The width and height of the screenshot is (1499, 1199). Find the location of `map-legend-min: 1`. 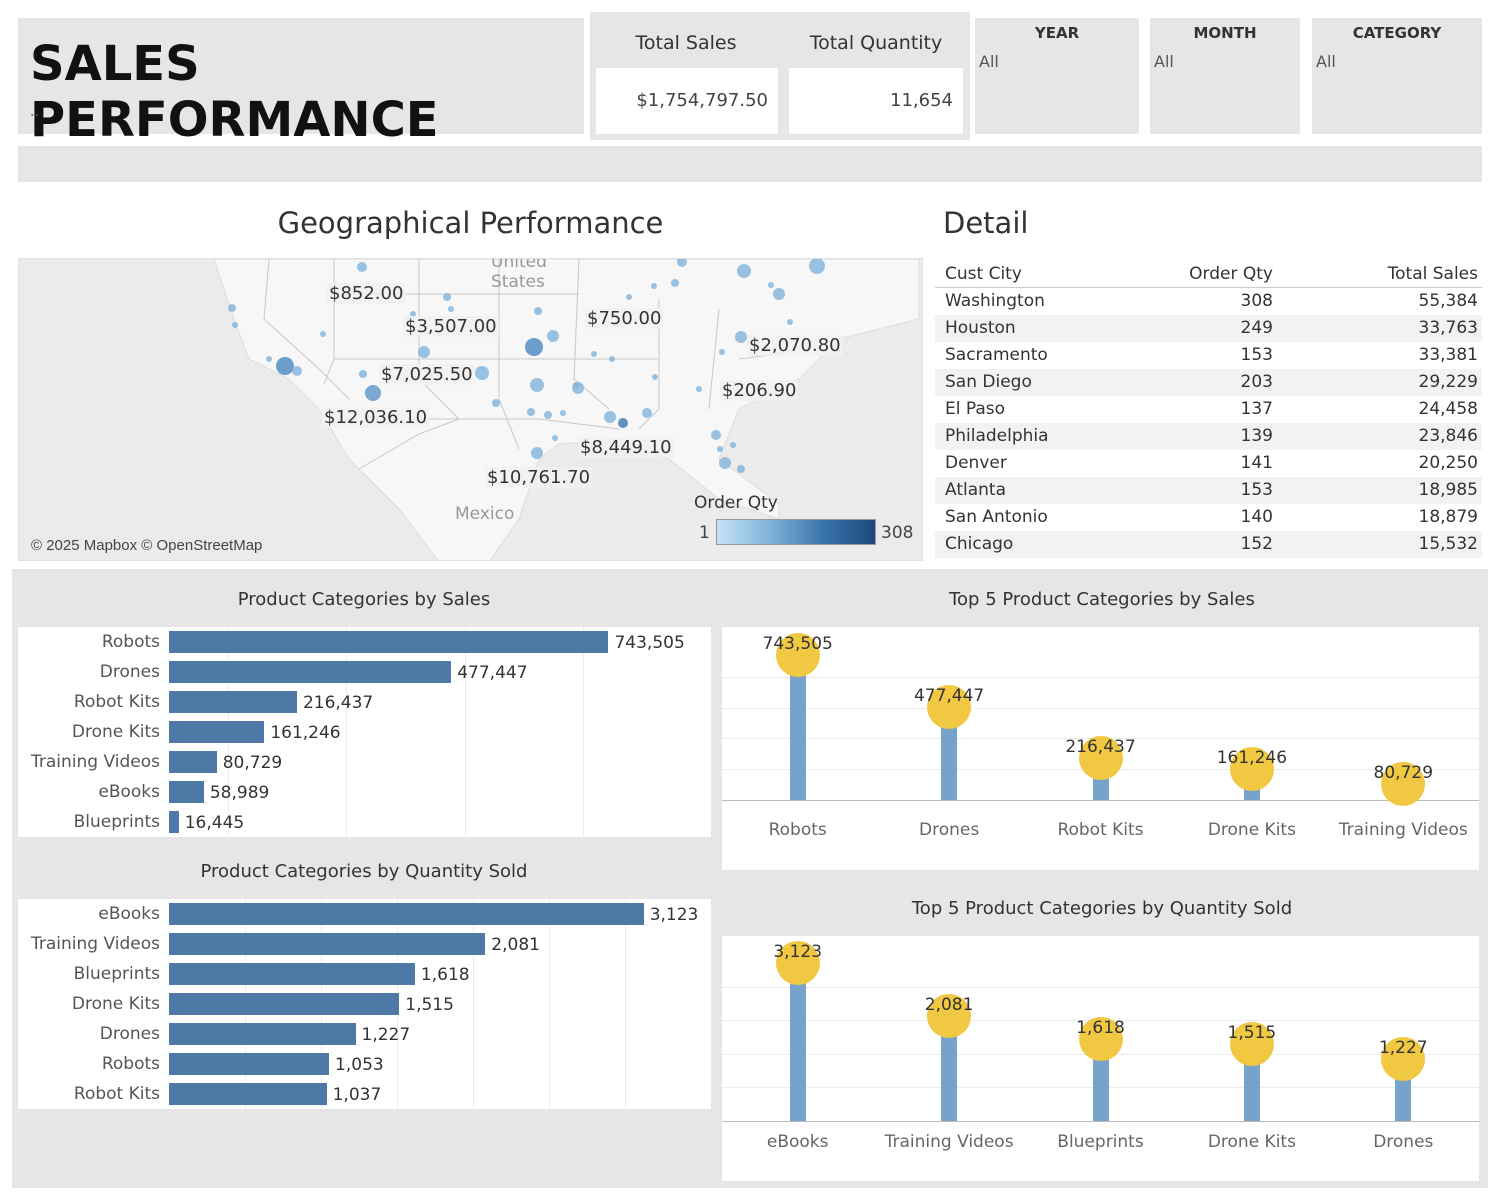

map-legend-min: 1 is located at coordinates (704, 533).